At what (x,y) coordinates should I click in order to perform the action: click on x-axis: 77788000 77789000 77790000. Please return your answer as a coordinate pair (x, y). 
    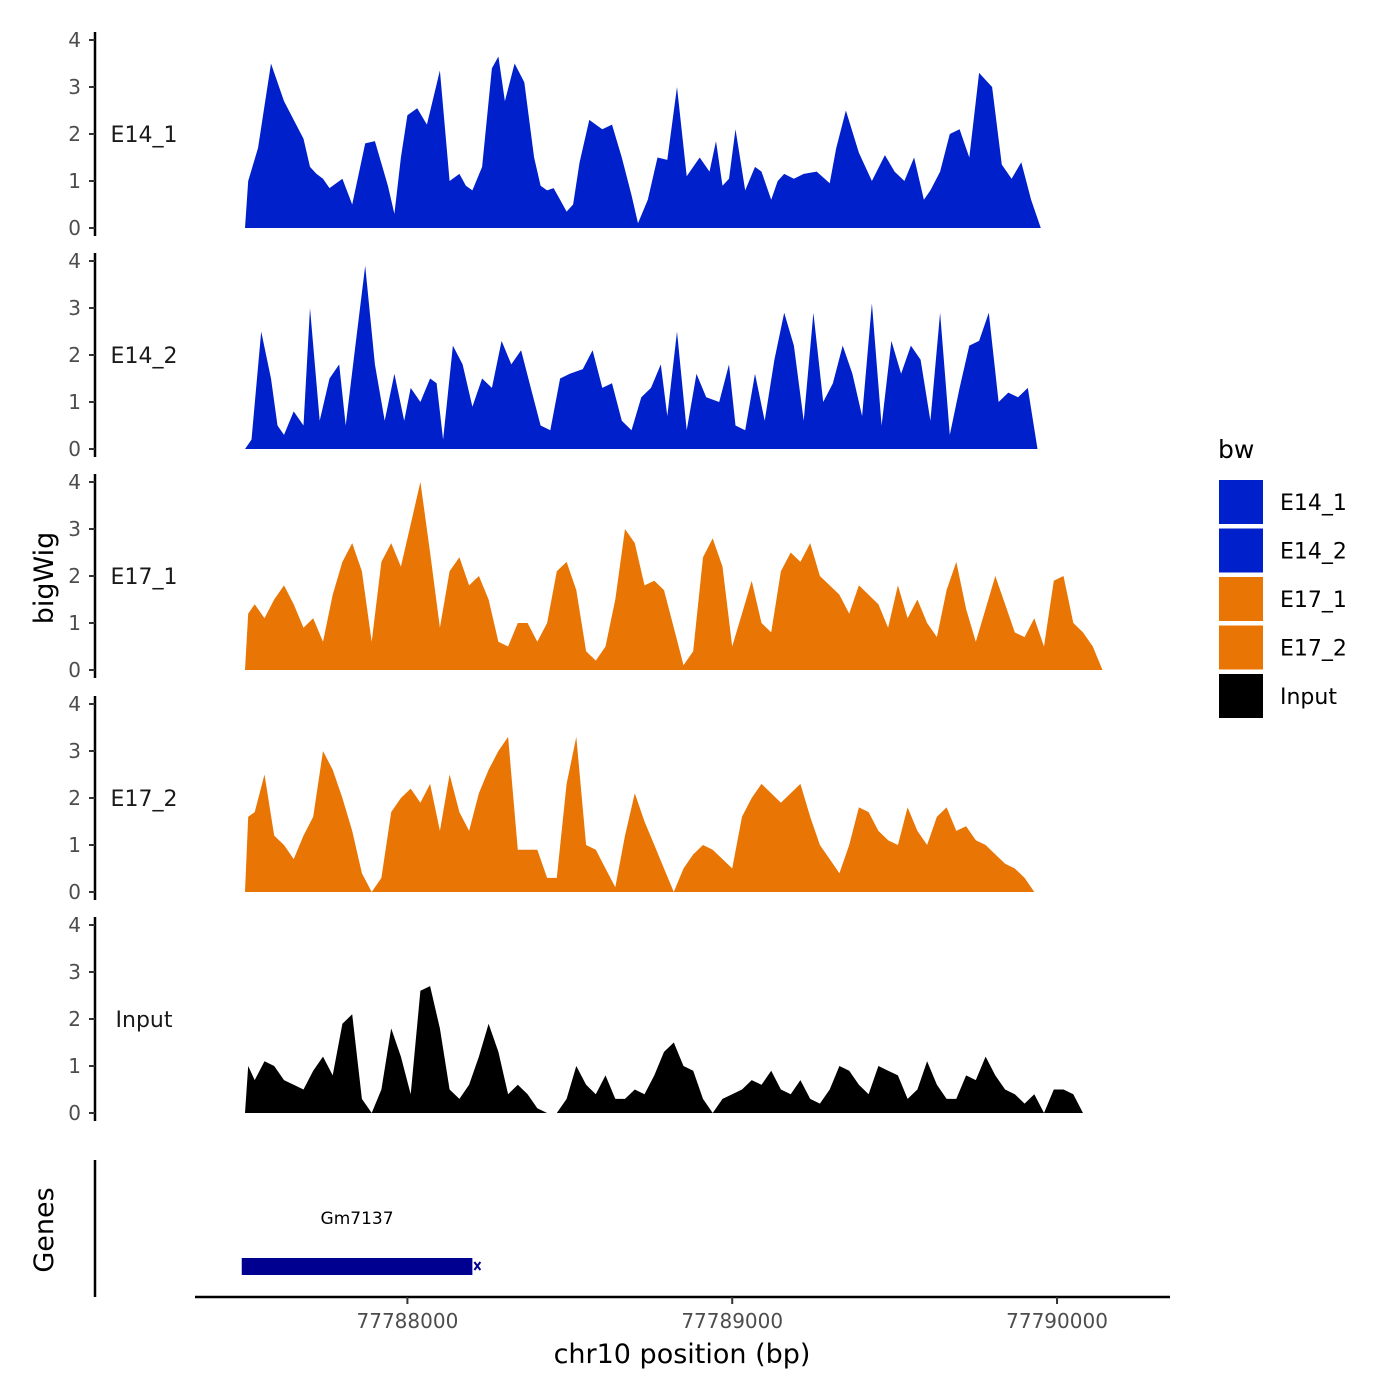
    Looking at the image, I should click on (682, 1314).